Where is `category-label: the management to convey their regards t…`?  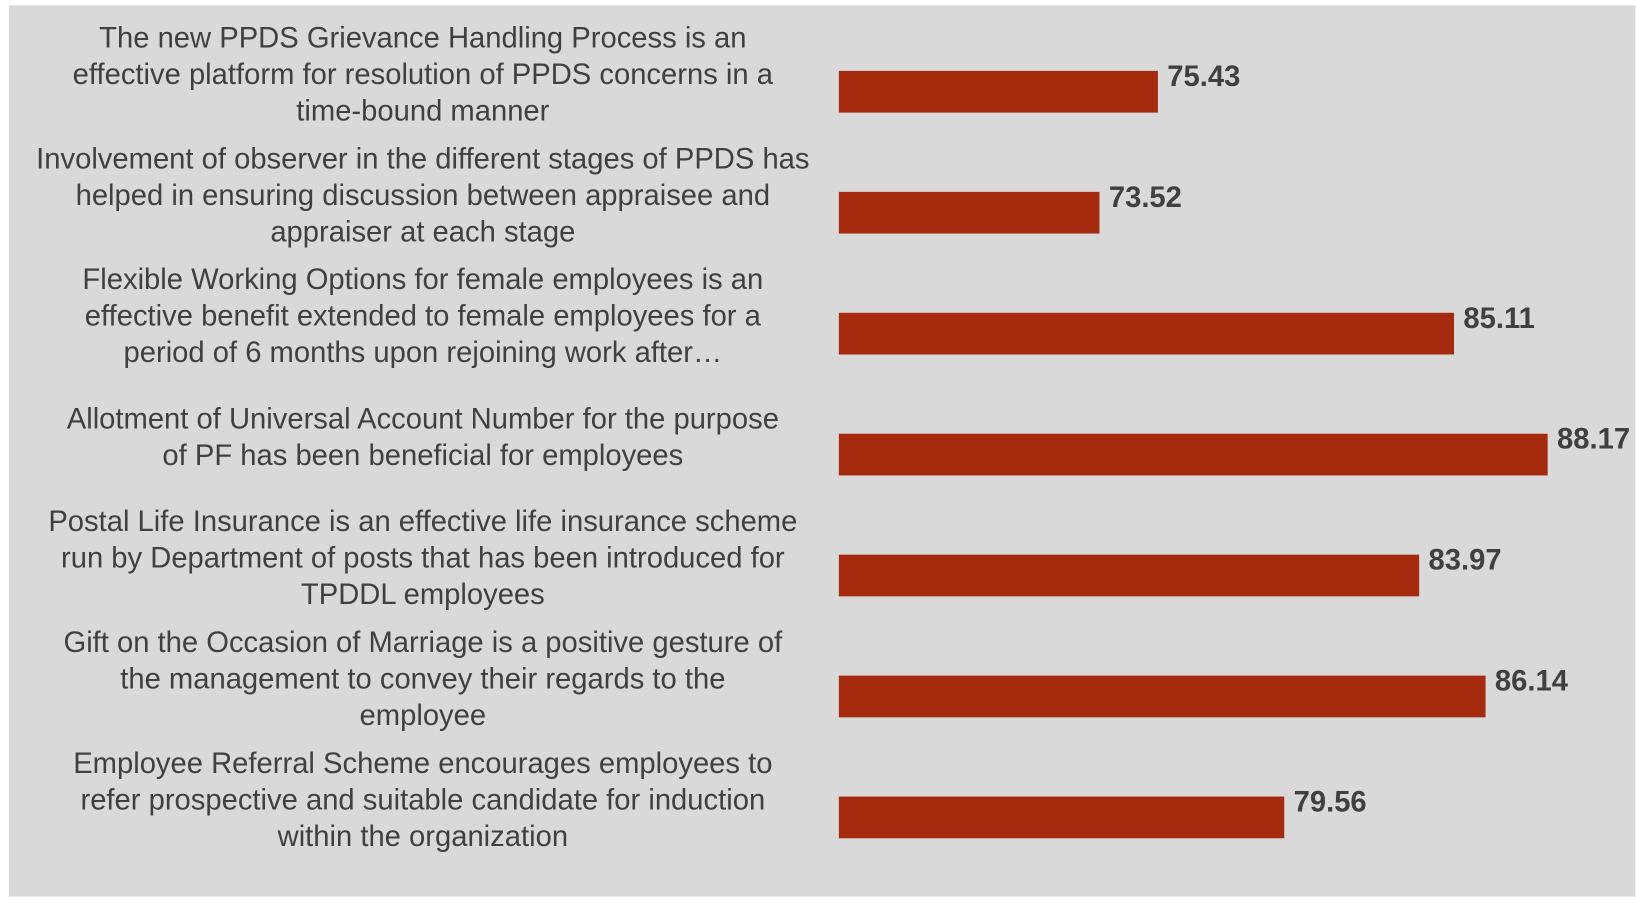
category-label: the management to convey their regards t… is located at coordinates (422, 680).